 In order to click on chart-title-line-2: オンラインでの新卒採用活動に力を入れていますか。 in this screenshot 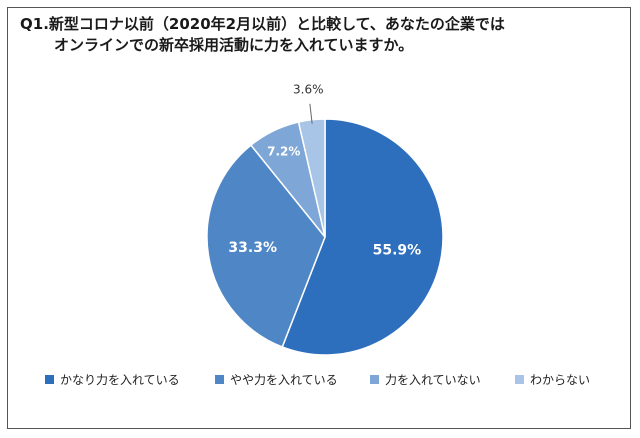, I will do `click(234, 45)`.